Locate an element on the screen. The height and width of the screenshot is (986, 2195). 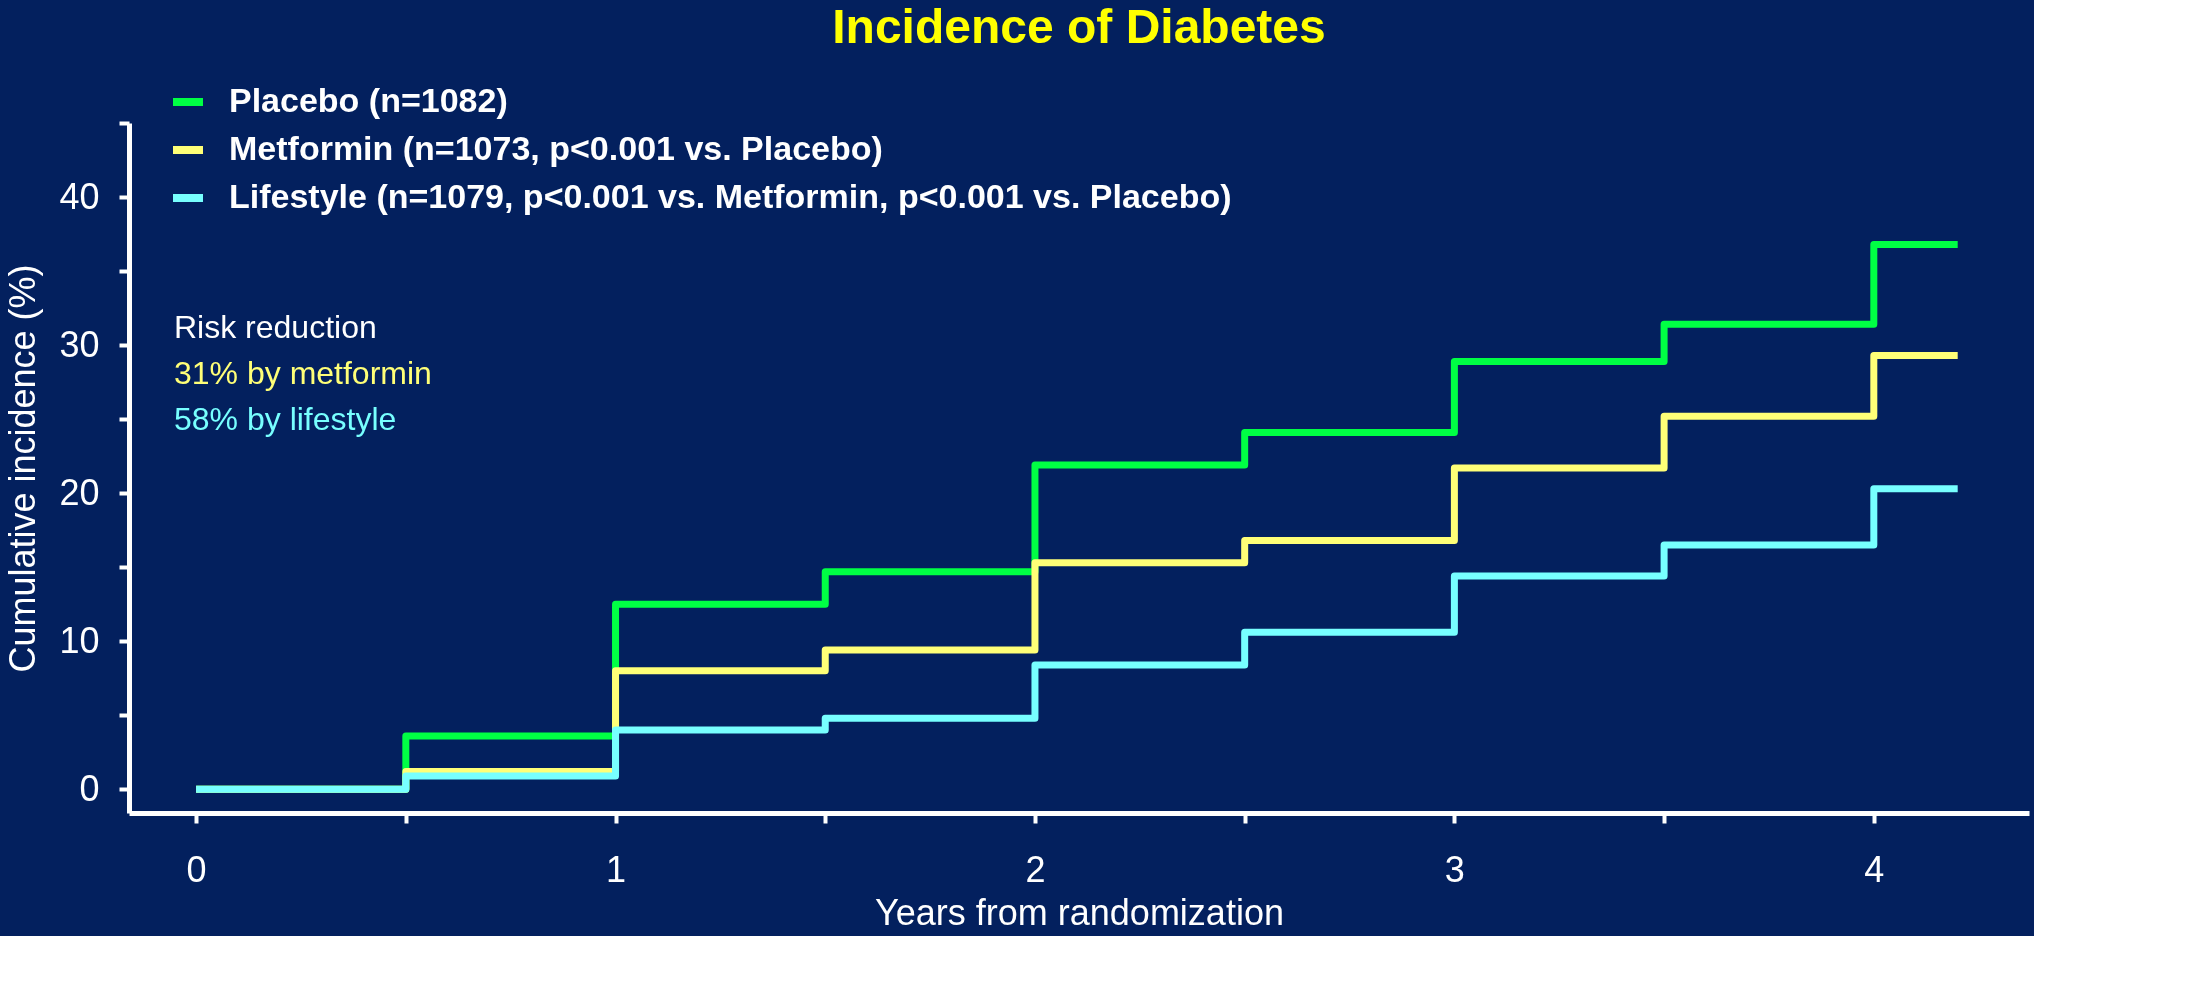
annotation: 31% by metformin is located at coordinates (303, 373).